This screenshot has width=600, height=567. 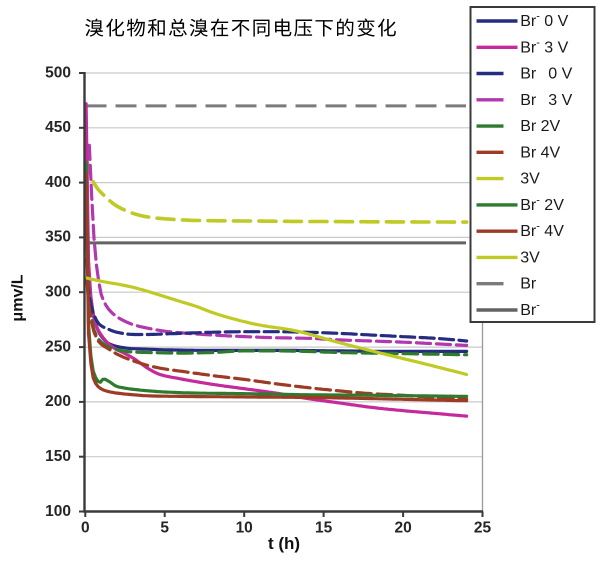 What do you see at coordinates (58, 456) in the screenshot?
I see `svg-text: 150` at bounding box center [58, 456].